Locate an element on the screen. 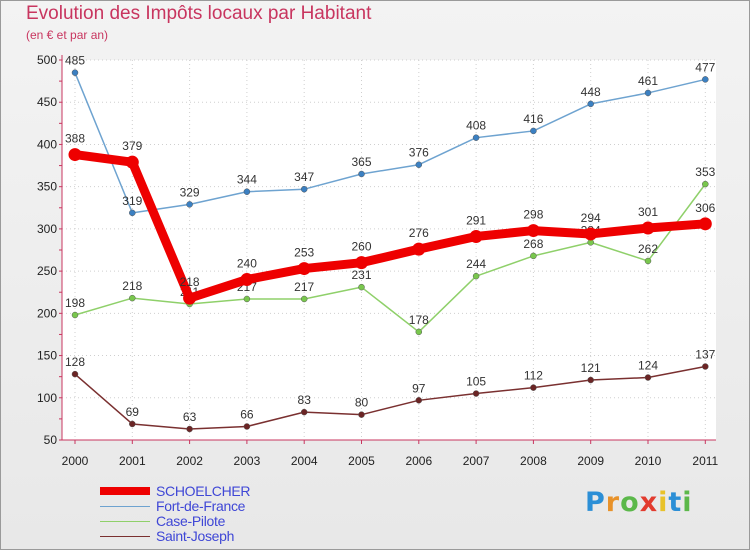 The image size is (750, 550). data-label-case-pilote: 218 is located at coordinates (132, 286).